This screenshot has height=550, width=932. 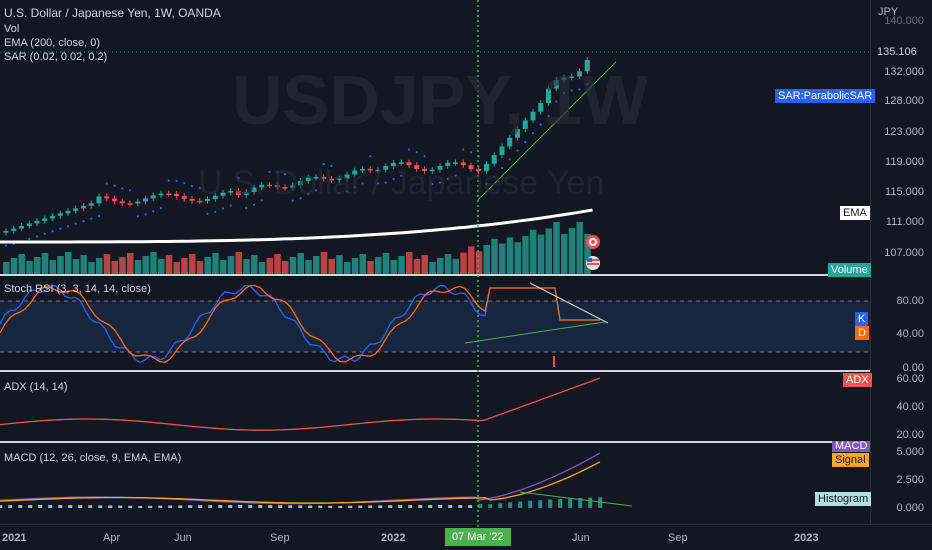 What do you see at coordinates (910, 301) in the screenshot?
I see `stoch-tick: 80.00` at bounding box center [910, 301].